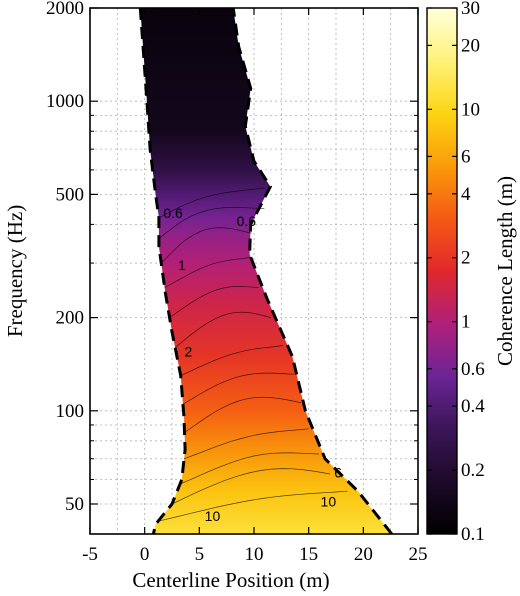  I want to click on colorbar, so click(442, 271).